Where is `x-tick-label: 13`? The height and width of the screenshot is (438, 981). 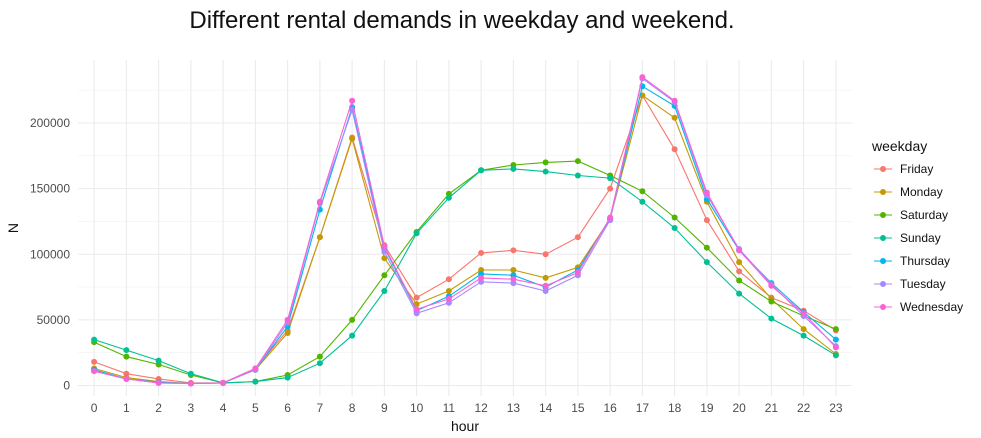
x-tick-label: 13 is located at coordinates (514, 408).